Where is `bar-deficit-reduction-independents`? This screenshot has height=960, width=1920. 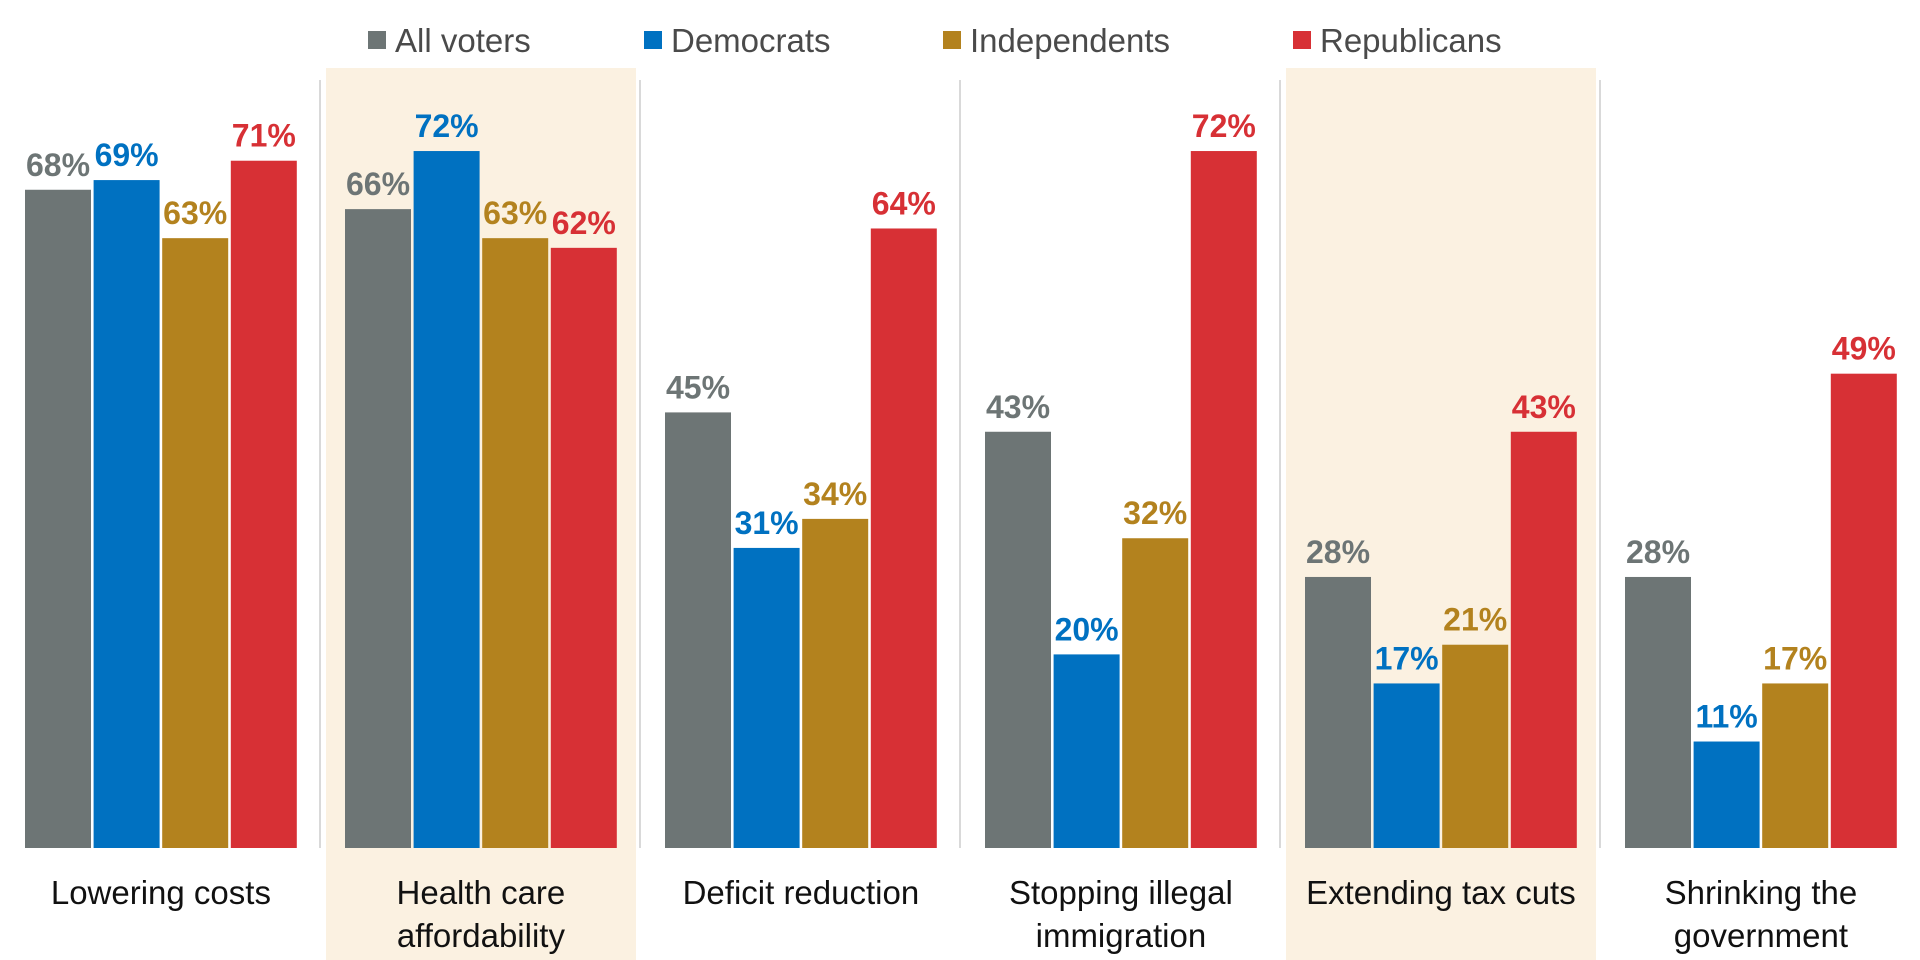 bar-deficit-reduction-independents is located at coordinates (835, 683).